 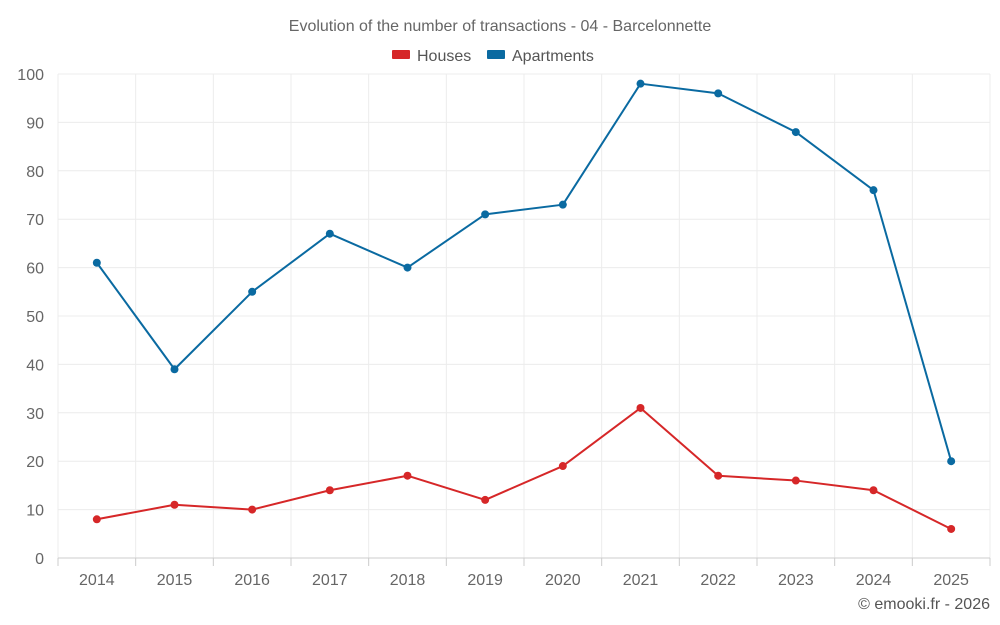 What do you see at coordinates (252, 580) in the screenshot?
I see `x-tick-label: 2016` at bounding box center [252, 580].